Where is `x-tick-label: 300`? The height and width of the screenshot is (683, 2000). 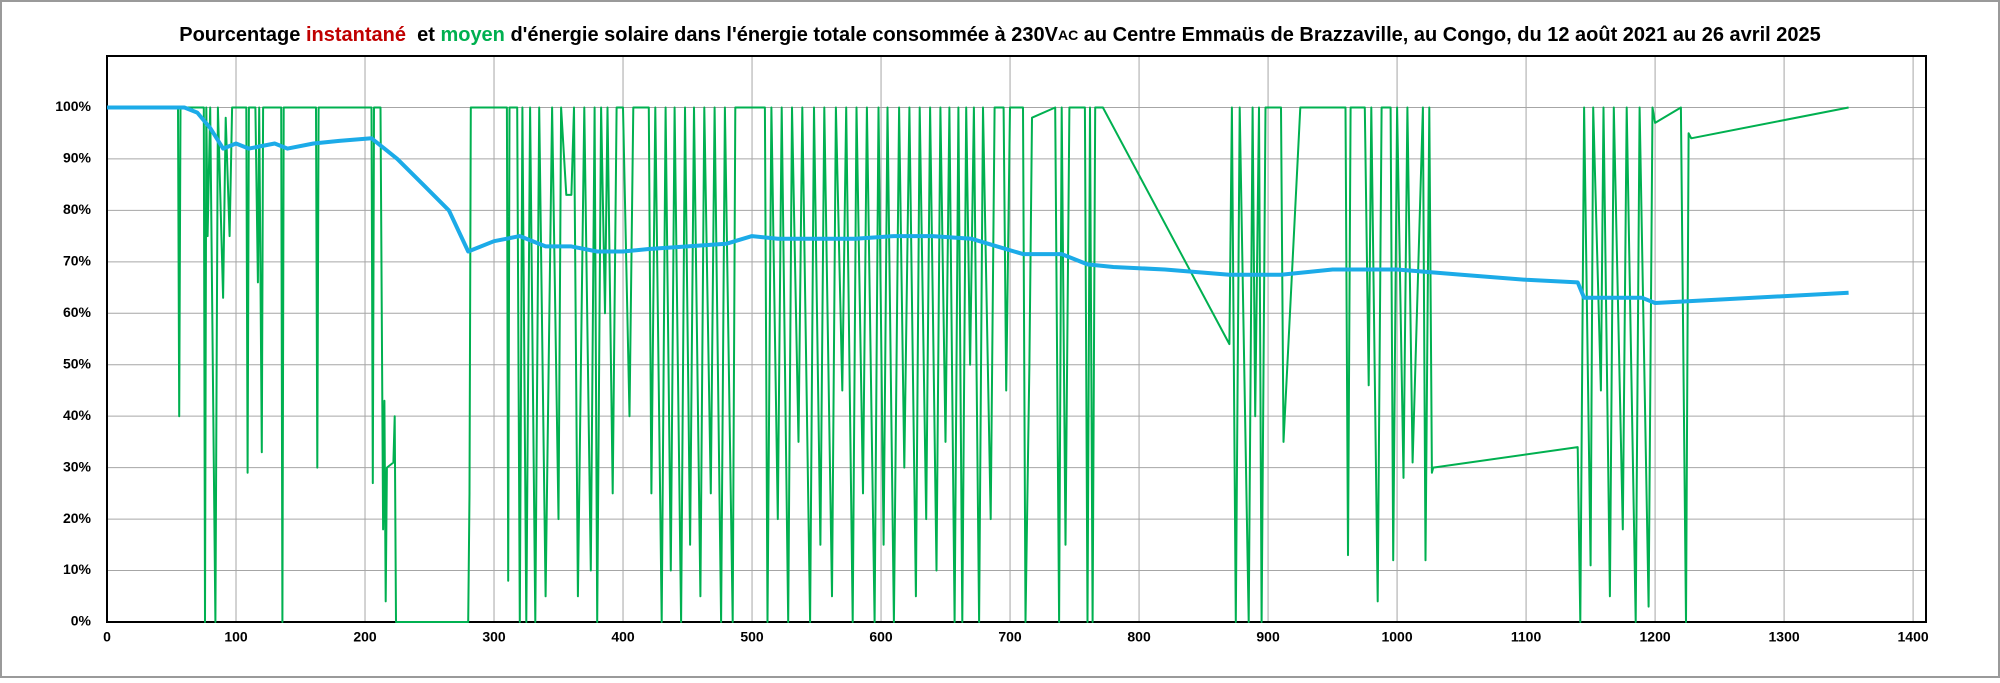 x-tick-label: 300 is located at coordinates (494, 637).